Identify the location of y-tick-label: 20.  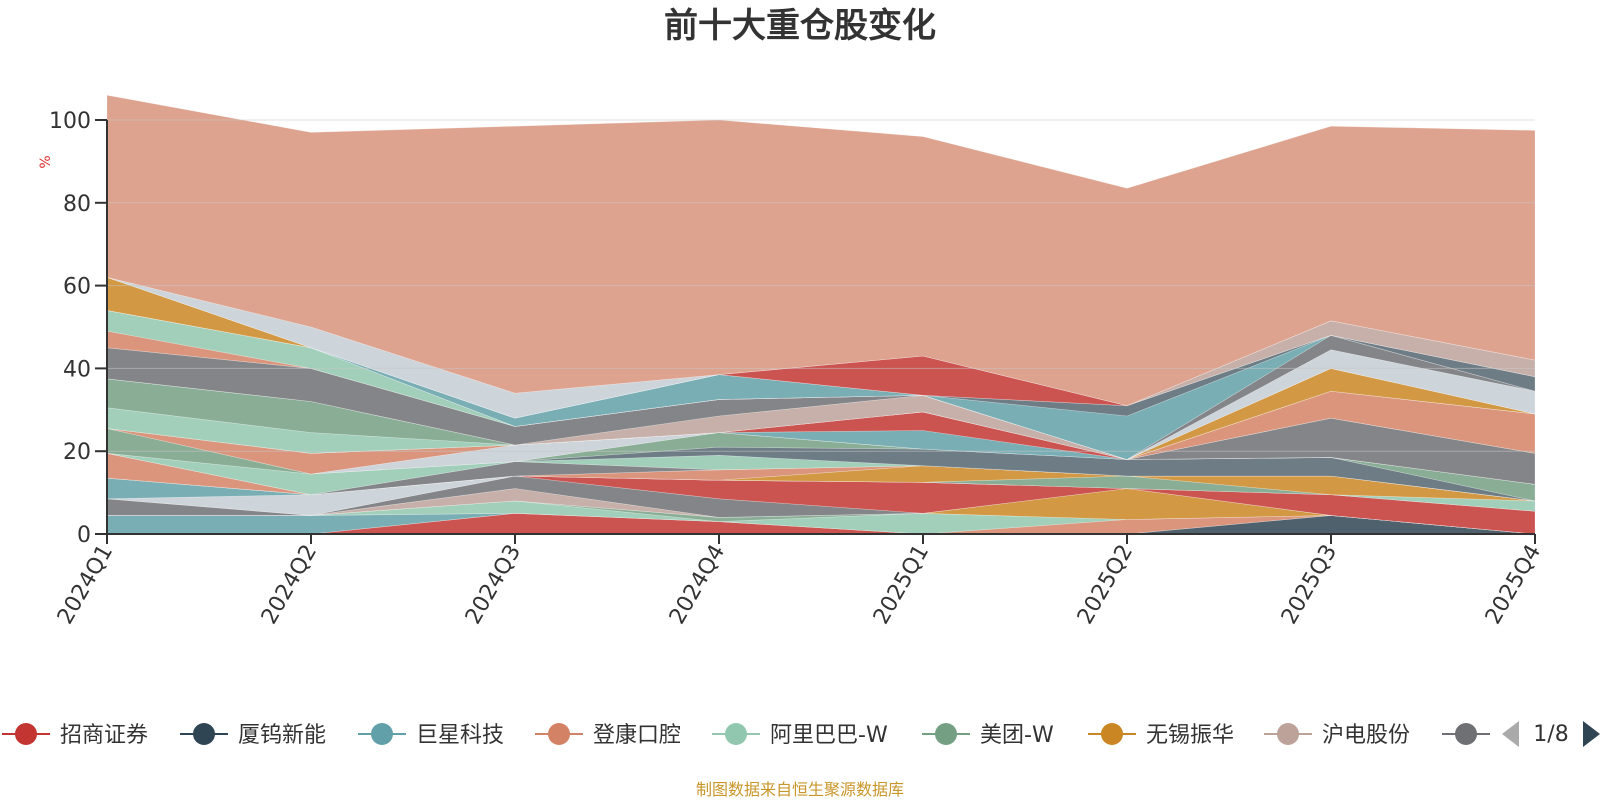
(77, 452).